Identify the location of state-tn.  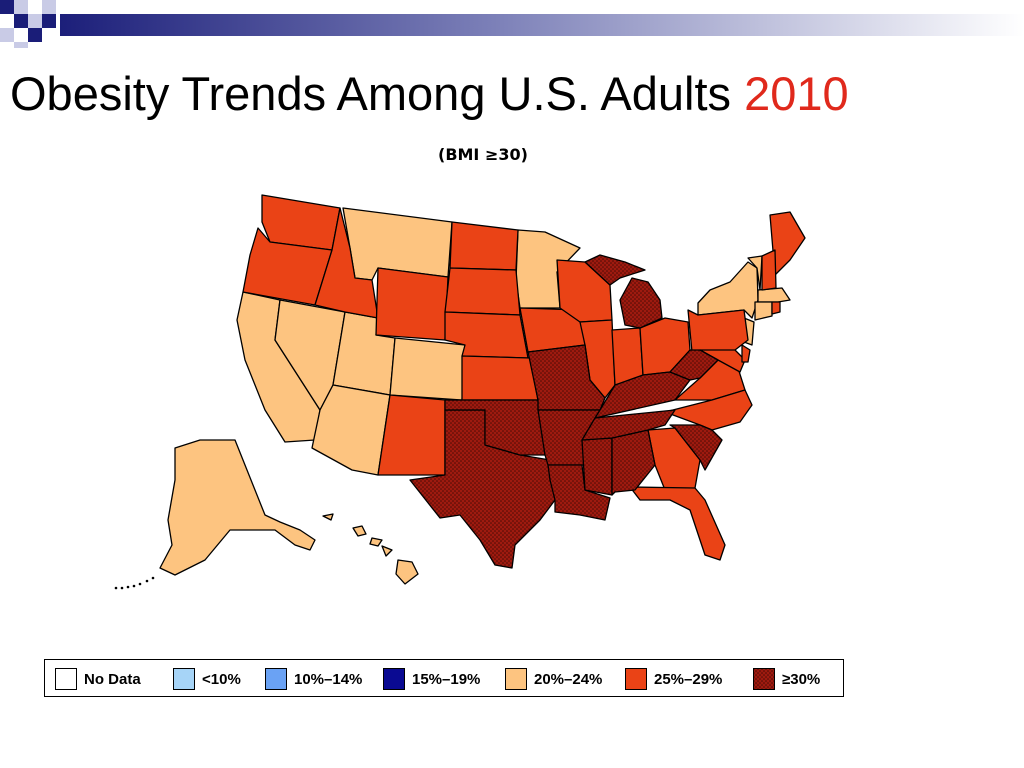
(628, 425).